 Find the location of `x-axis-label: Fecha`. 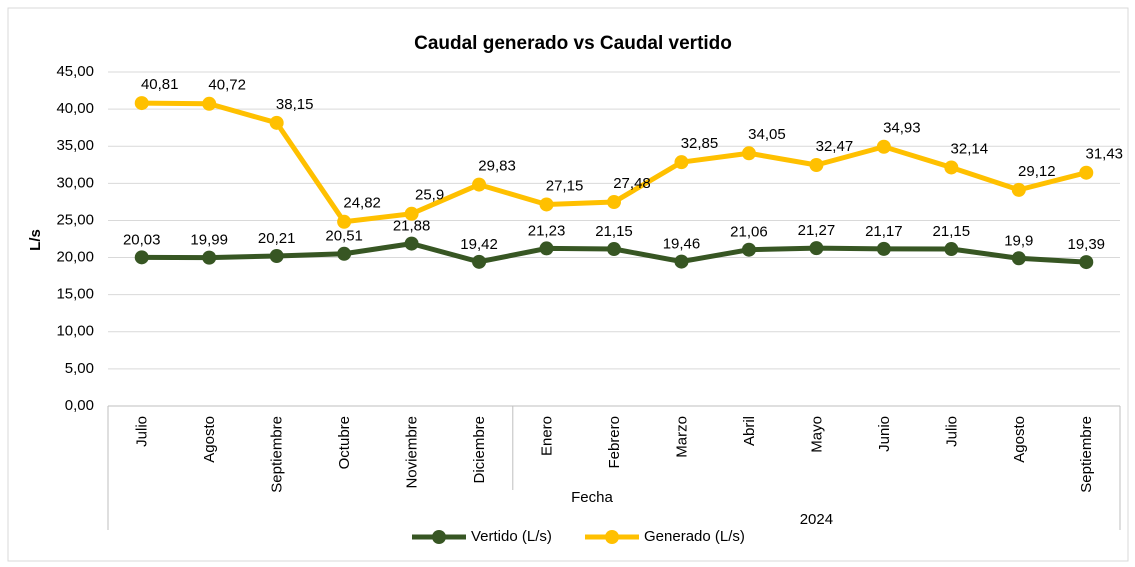

x-axis-label: Fecha is located at coordinates (592, 497).